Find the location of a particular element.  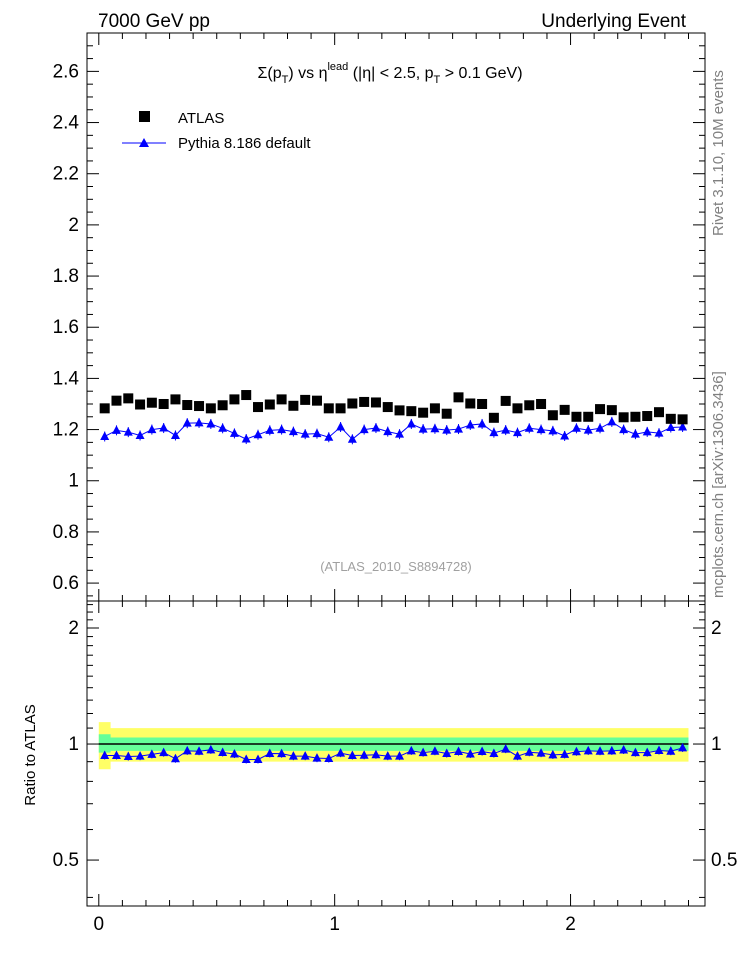

main-y-tick-label: 0.8 is located at coordinates (66, 532).